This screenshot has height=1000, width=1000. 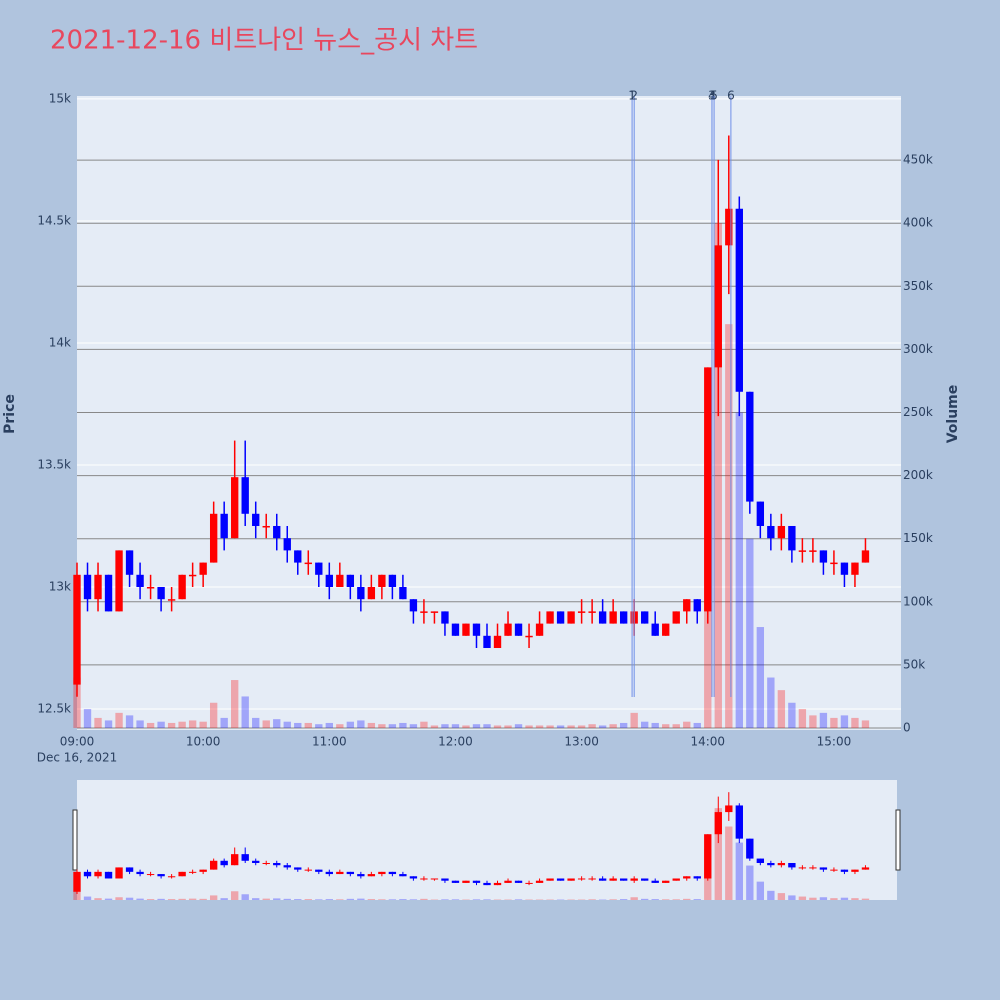 I want to click on x-tick-label: 09:00, so click(x=77, y=742).